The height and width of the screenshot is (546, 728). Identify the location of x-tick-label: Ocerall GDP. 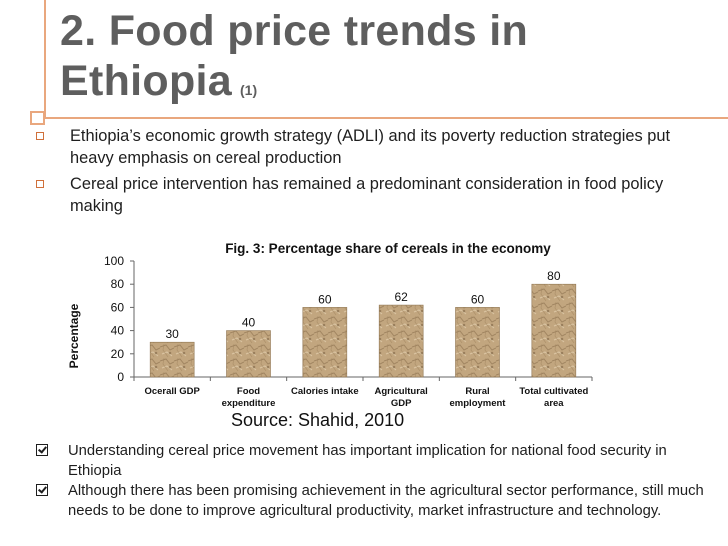
(172, 391).